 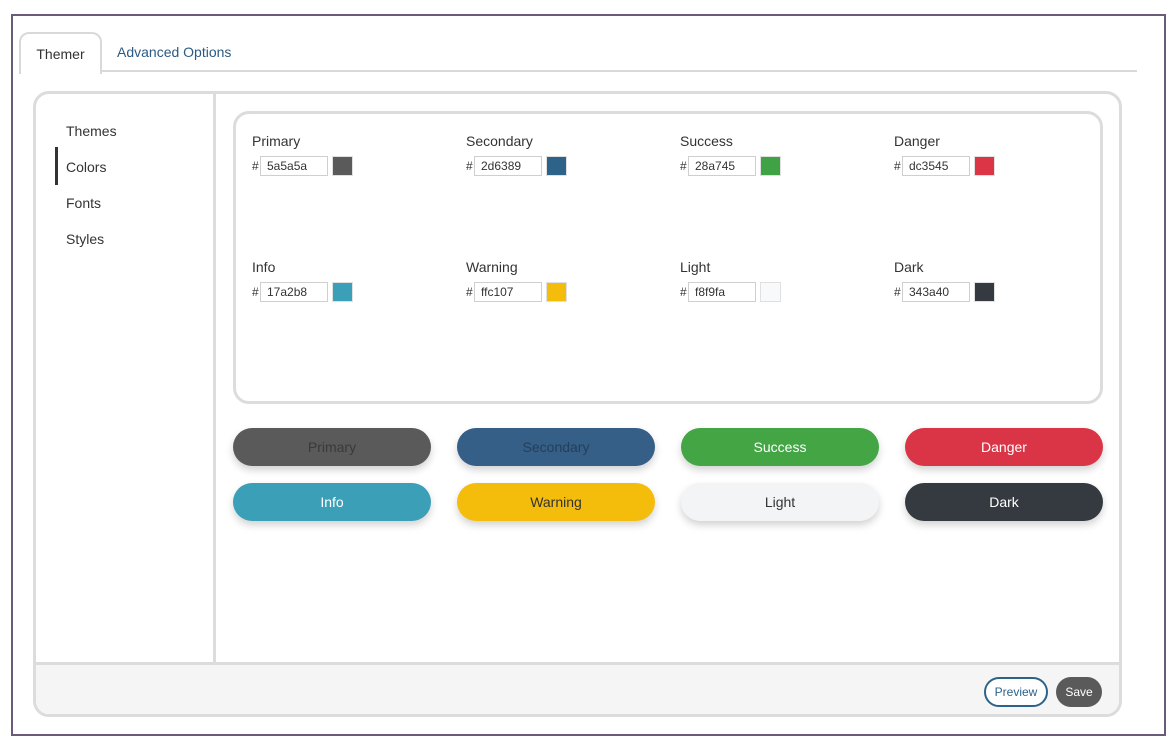 What do you see at coordinates (936, 166) in the screenshot?
I see `danger-hex-input` at bounding box center [936, 166].